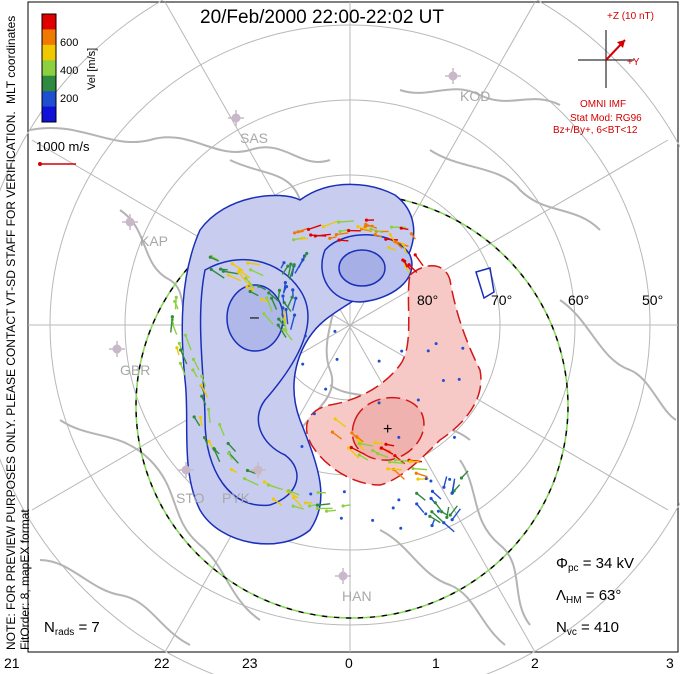  What do you see at coordinates (254, 317) in the screenshot?
I see `negative-cell-minimum-marker: –` at bounding box center [254, 317].